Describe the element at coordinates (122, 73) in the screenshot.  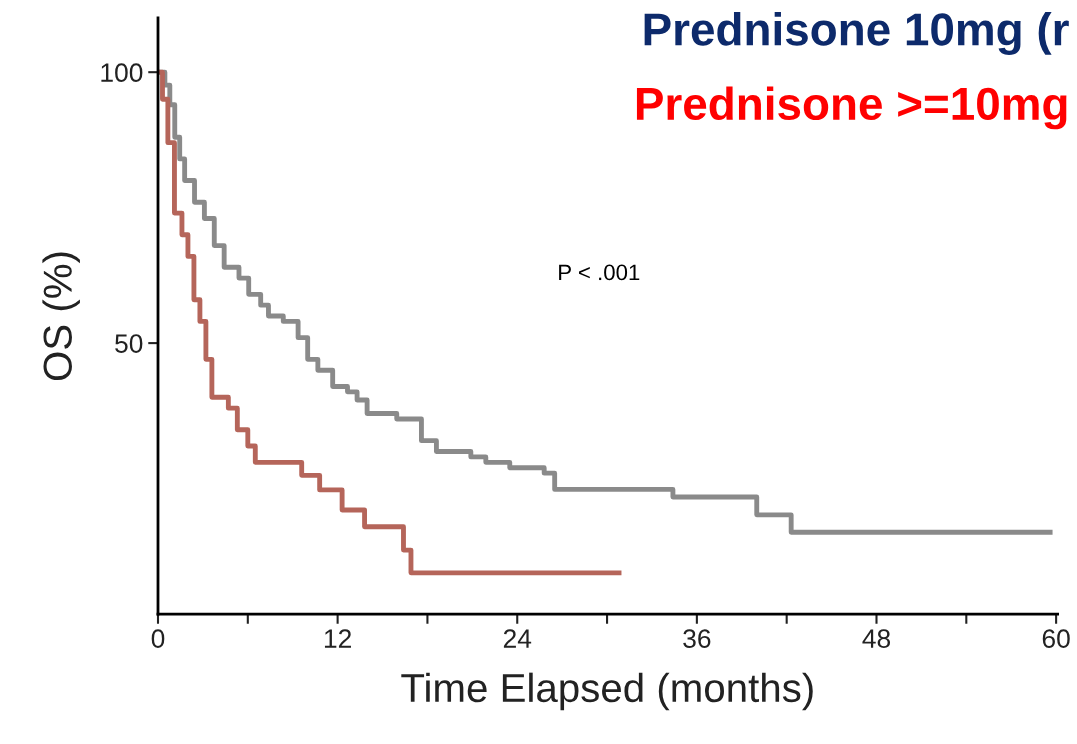
I see `y-tick-label: 100` at that location.